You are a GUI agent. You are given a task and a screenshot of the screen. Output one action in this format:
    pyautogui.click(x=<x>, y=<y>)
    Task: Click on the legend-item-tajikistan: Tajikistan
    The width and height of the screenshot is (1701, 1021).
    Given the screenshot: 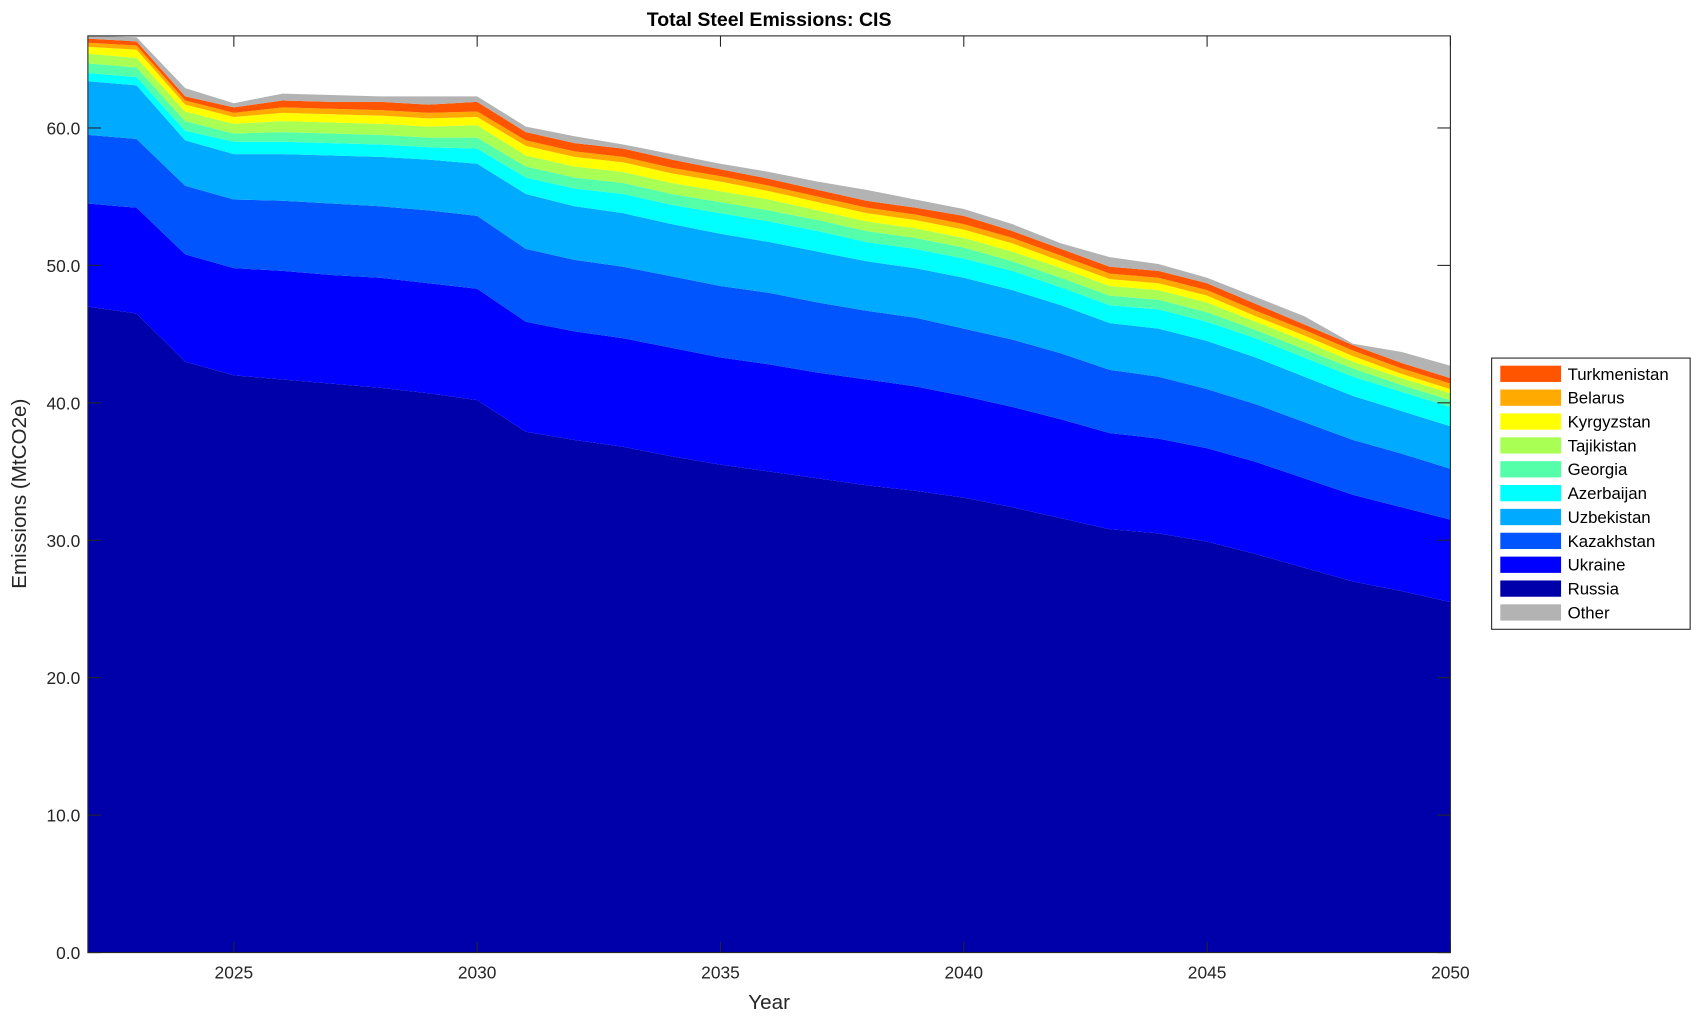 What is the action you would take?
    pyautogui.click(x=1568, y=445)
    